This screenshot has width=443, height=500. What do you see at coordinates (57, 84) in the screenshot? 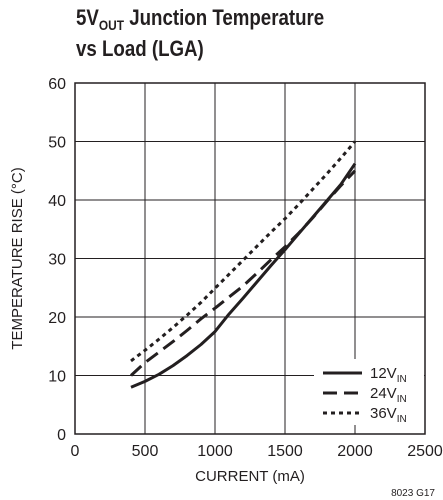
I see `y-tick-label-6: 60` at bounding box center [57, 84].